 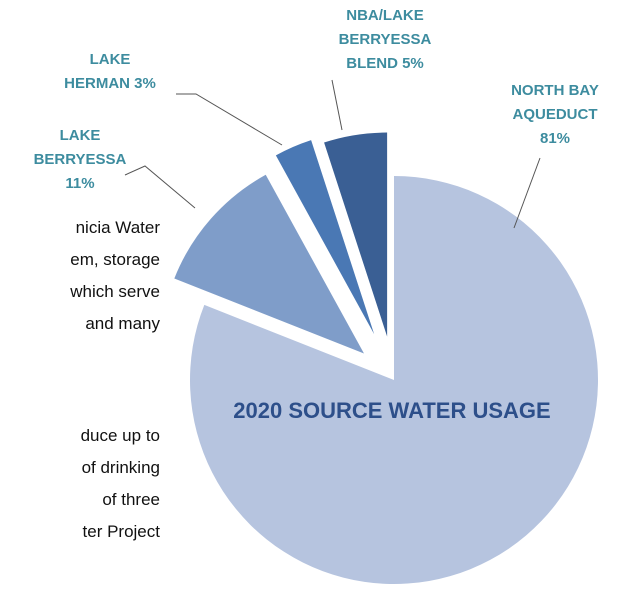 I want to click on slice-label-line: BLEND 5%, so click(x=385, y=63).